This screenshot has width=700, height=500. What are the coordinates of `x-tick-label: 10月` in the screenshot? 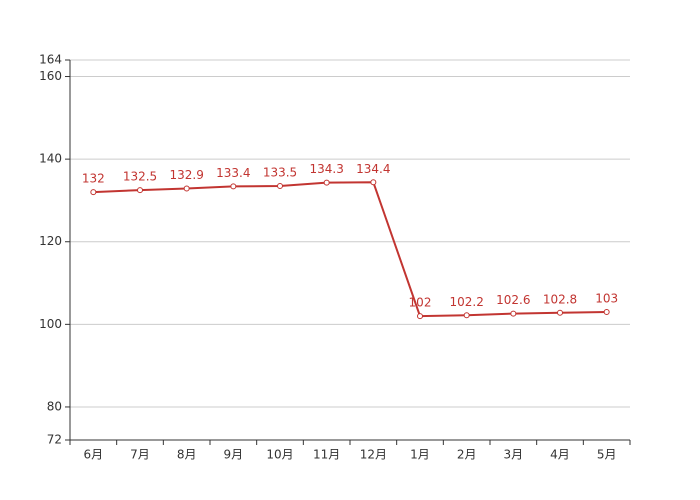 It's located at (279, 455).